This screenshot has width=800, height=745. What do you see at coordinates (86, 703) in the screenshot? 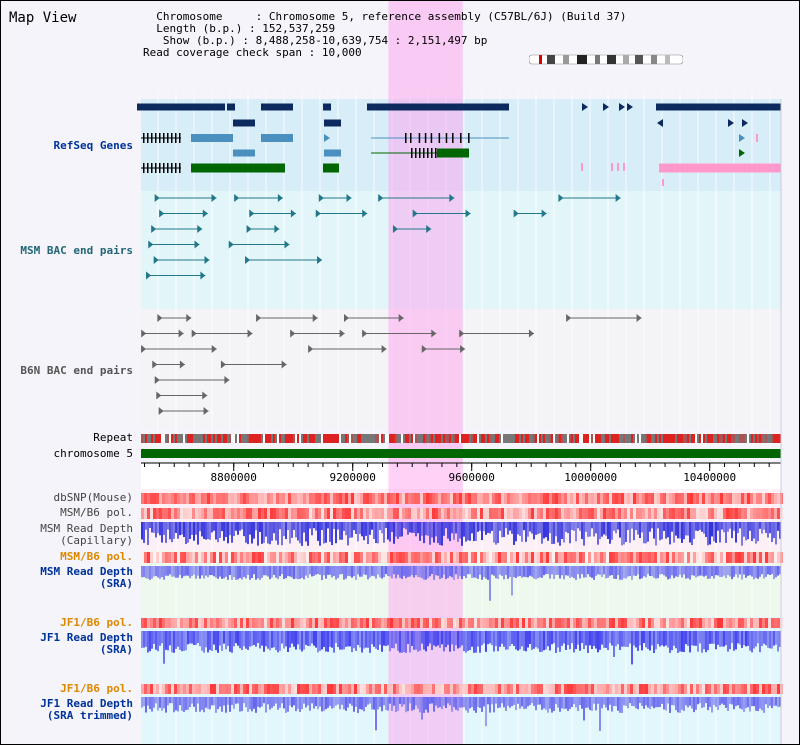
I see `track-label-jf1-depth-trimmed: JF1 Read Depth` at bounding box center [86, 703].